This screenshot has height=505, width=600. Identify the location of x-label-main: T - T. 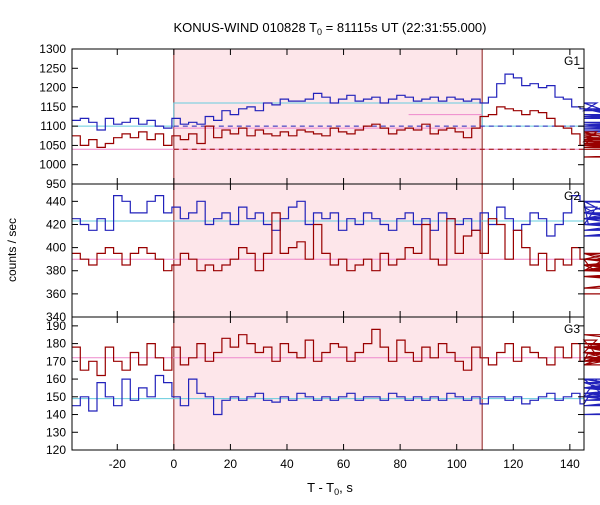
(320, 487).